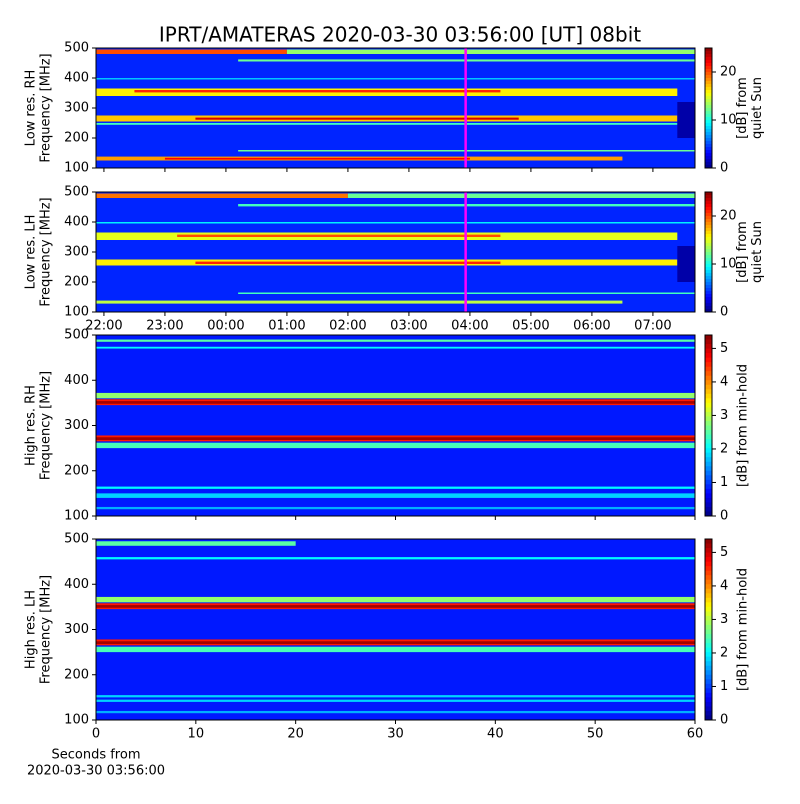  I want to click on colorbar-label: [dB] from, so click(742, 108).